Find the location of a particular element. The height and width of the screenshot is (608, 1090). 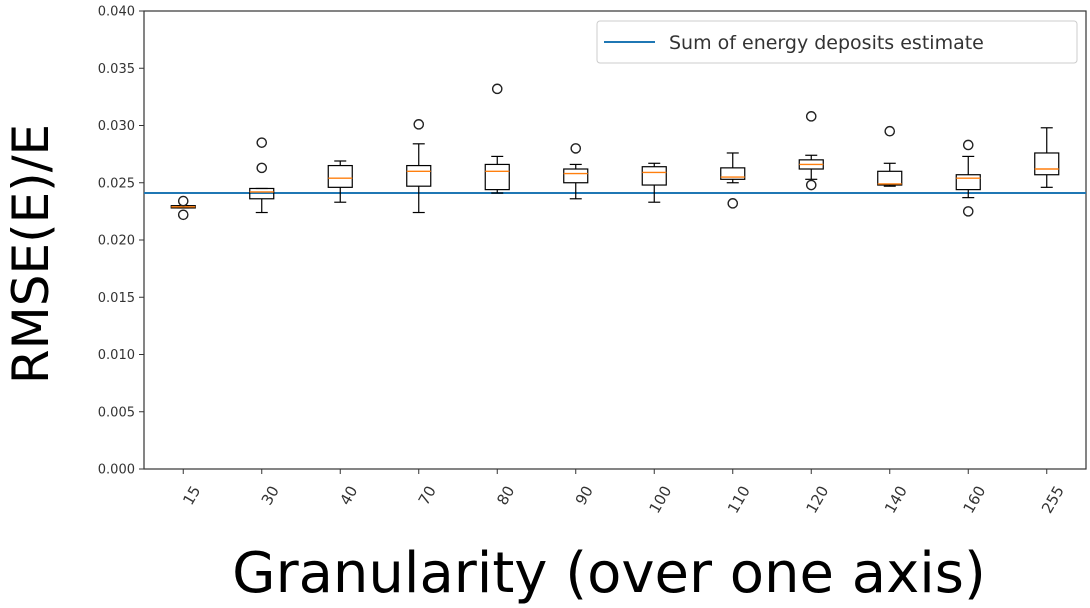

x-tick-label: 120 is located at coordinates (817, 500).